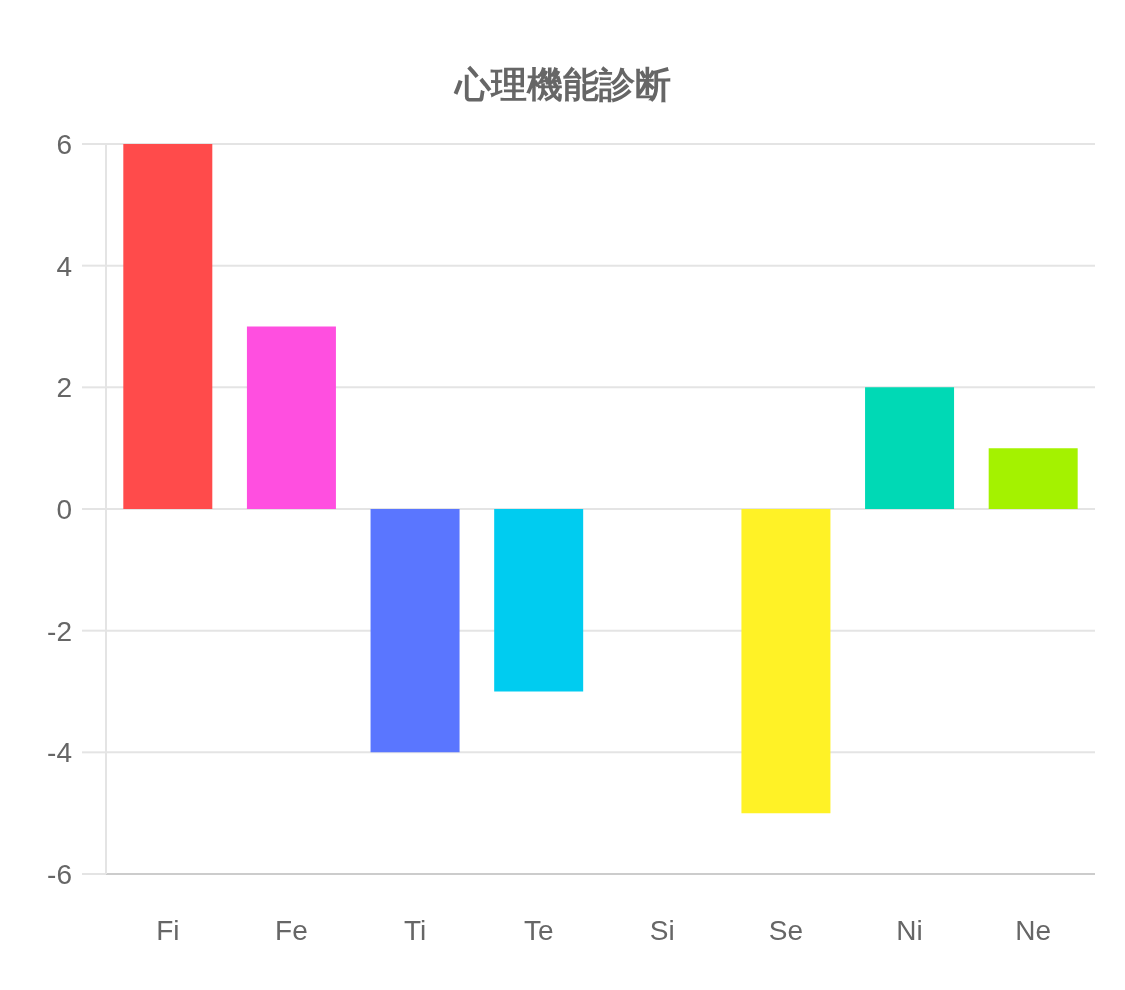  I want to click on x-tick-label: Se, so click(786, 930).